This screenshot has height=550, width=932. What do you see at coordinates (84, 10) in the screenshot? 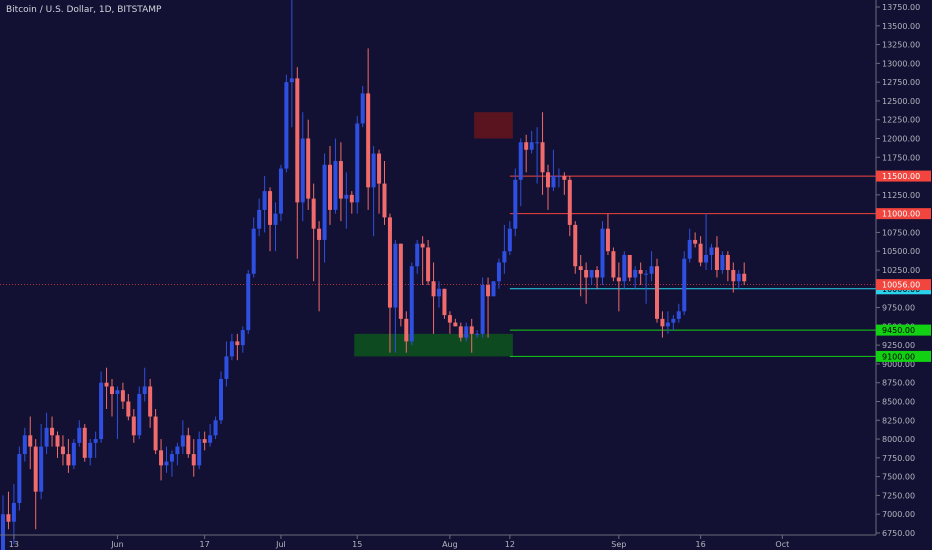
I see `chart-title: Bitcoin / U.S. Dollar, 1D, BITSTAMP` at bounding box center [84, 10].